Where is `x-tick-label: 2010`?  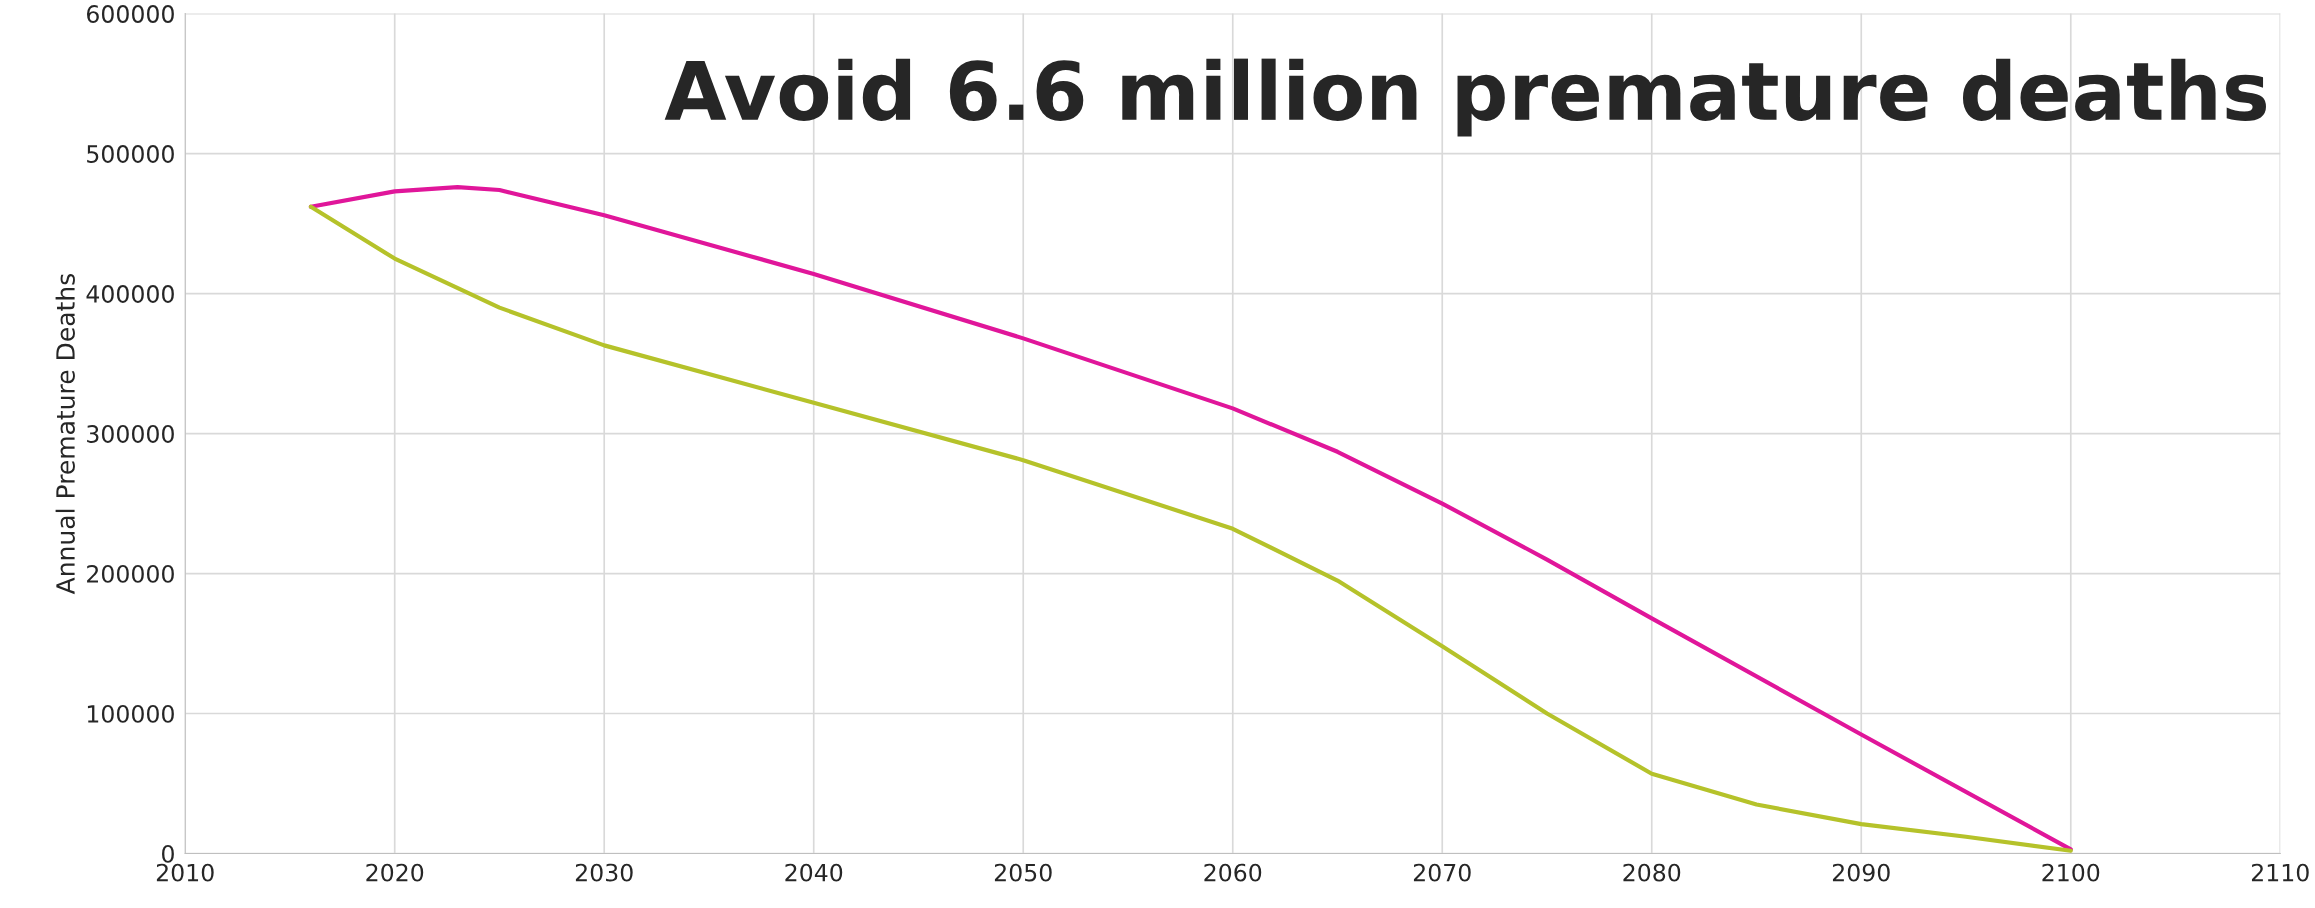 x-tick-label: 2010 is located at coordinates (185, 872).